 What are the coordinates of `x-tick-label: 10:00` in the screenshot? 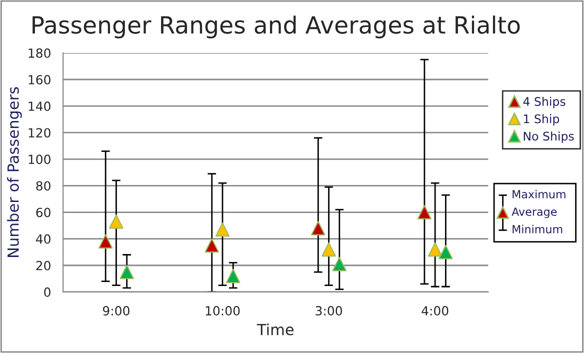 It's located at (223, 311).